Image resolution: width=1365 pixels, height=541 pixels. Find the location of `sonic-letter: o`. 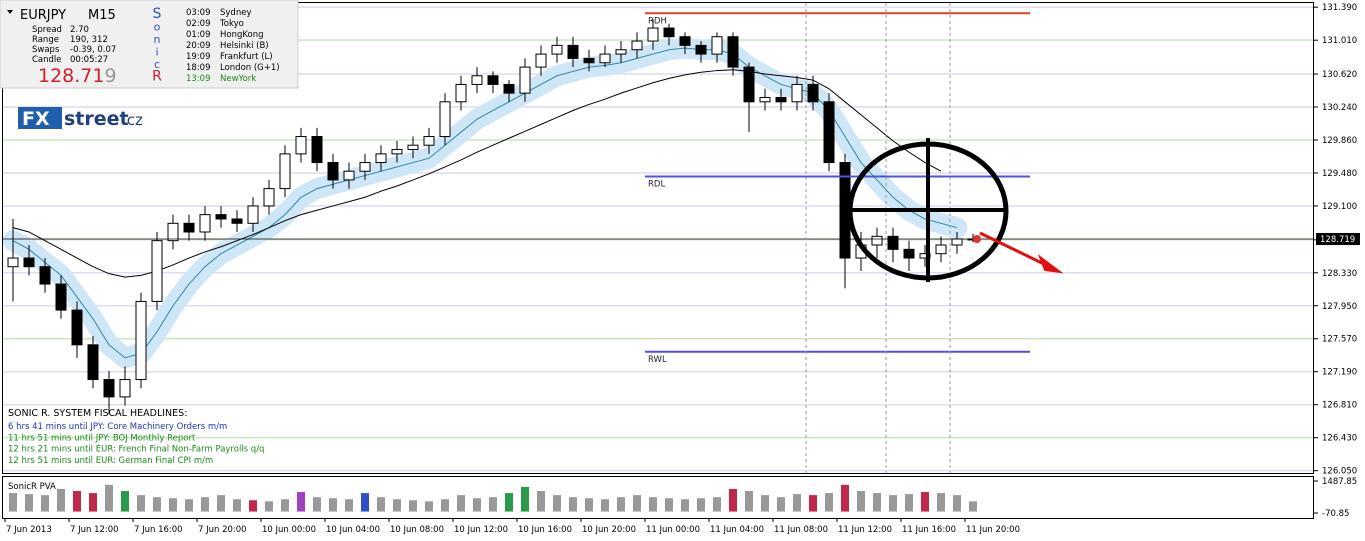

sonic-letter: o is located at coordinates (157, 27).